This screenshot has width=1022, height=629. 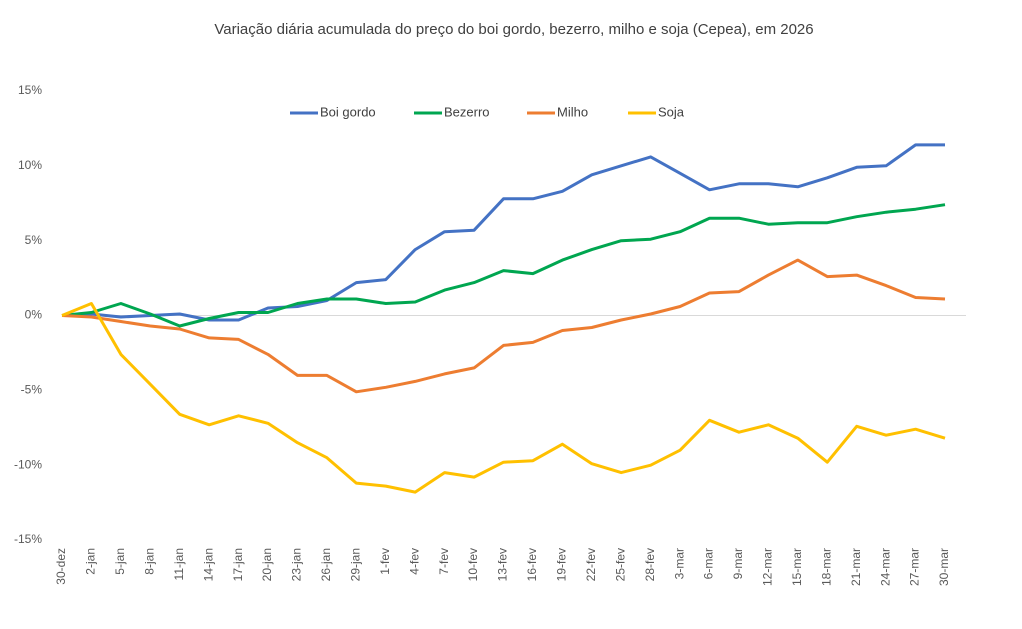 I want to click on y-tick-label: 0%, so click(x=34, y=315).